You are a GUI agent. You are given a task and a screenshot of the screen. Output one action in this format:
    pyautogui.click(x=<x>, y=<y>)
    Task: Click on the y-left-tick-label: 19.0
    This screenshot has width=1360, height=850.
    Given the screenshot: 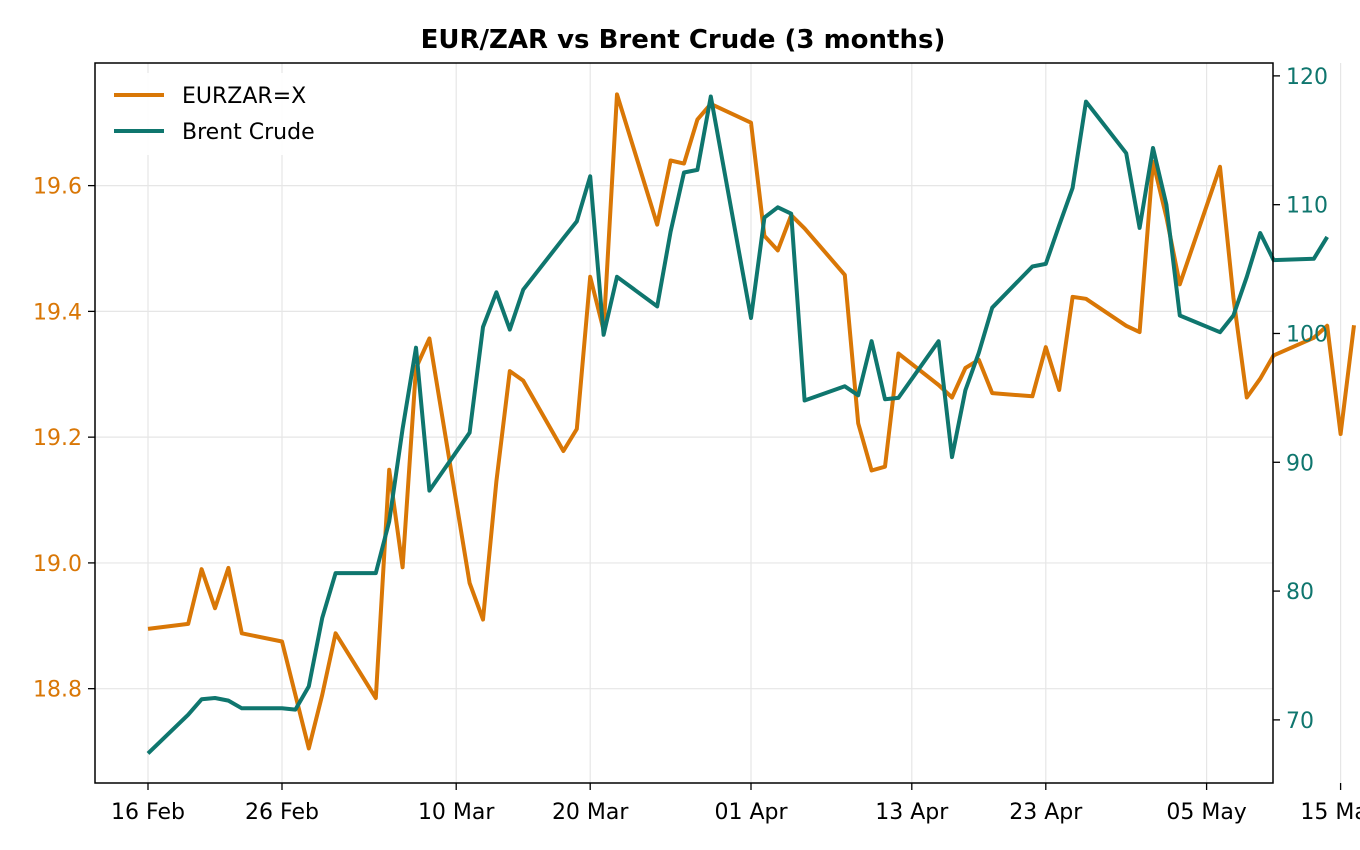 What is the action you would take?
    pyautogui.click(x=57, y=564)
    